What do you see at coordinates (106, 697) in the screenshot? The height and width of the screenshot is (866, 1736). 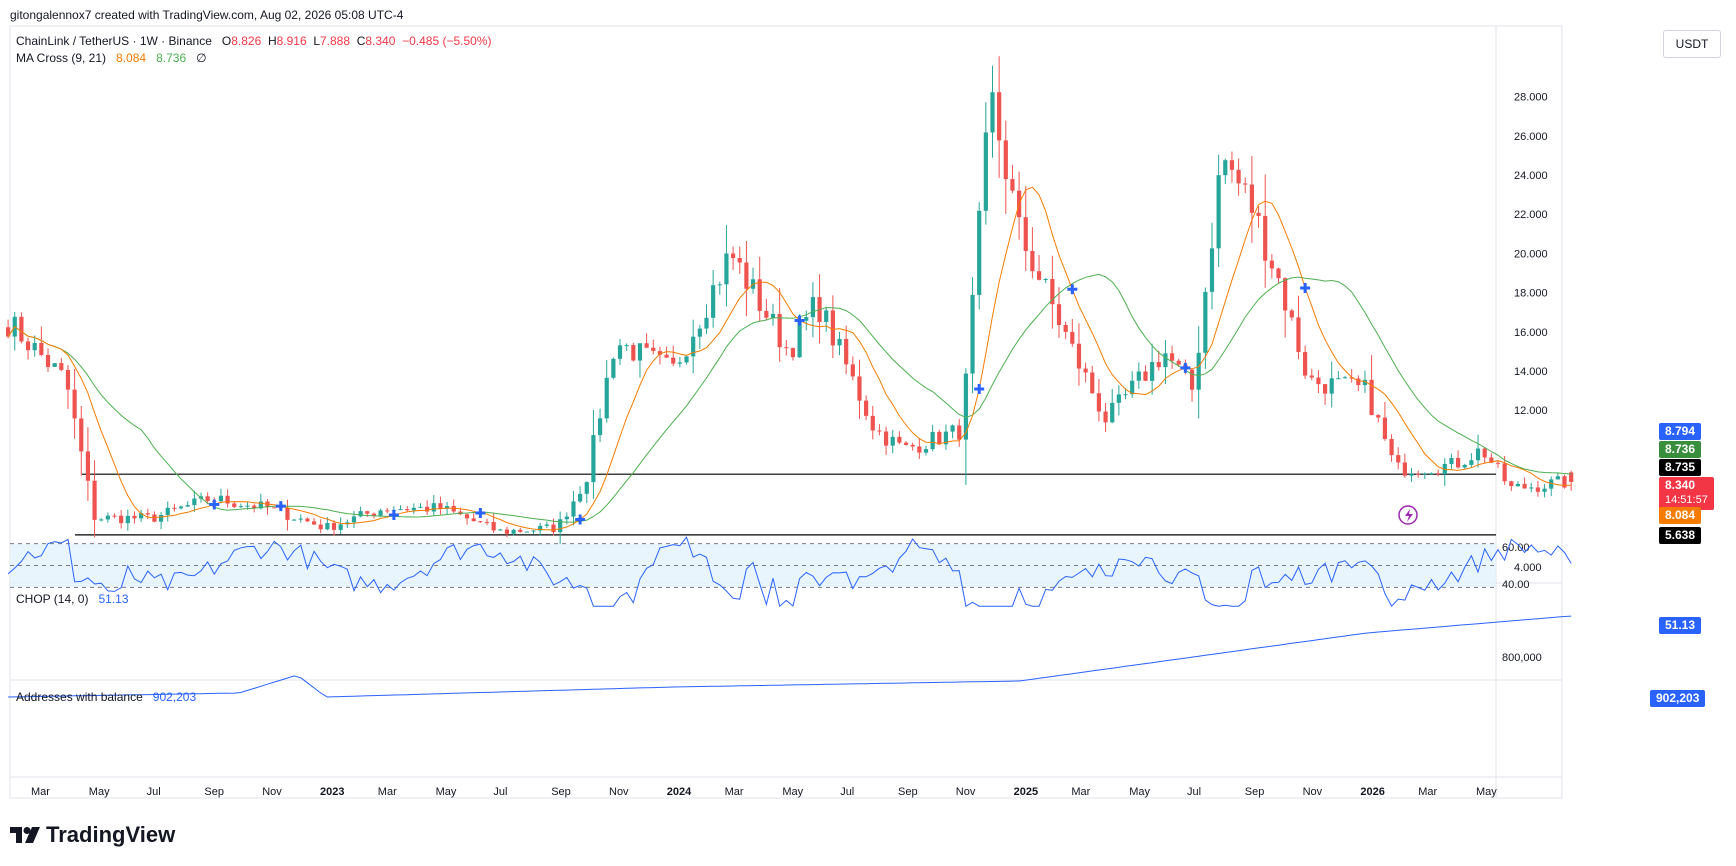 I see `addresses-legend: Addresses with balance 902,203` at bounding box center [106, 697].